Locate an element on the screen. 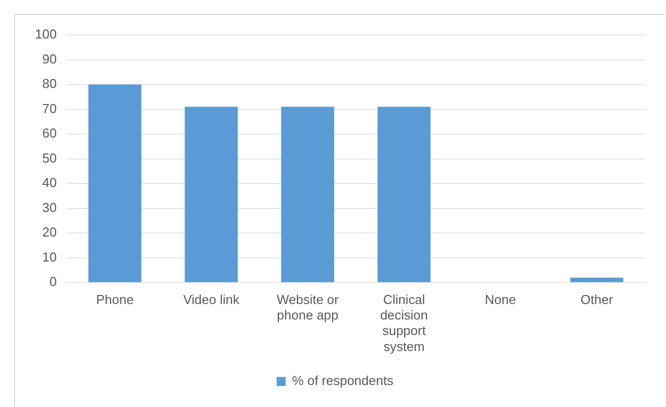  y-tick-label: 60 is located at coordinates (49, 133).